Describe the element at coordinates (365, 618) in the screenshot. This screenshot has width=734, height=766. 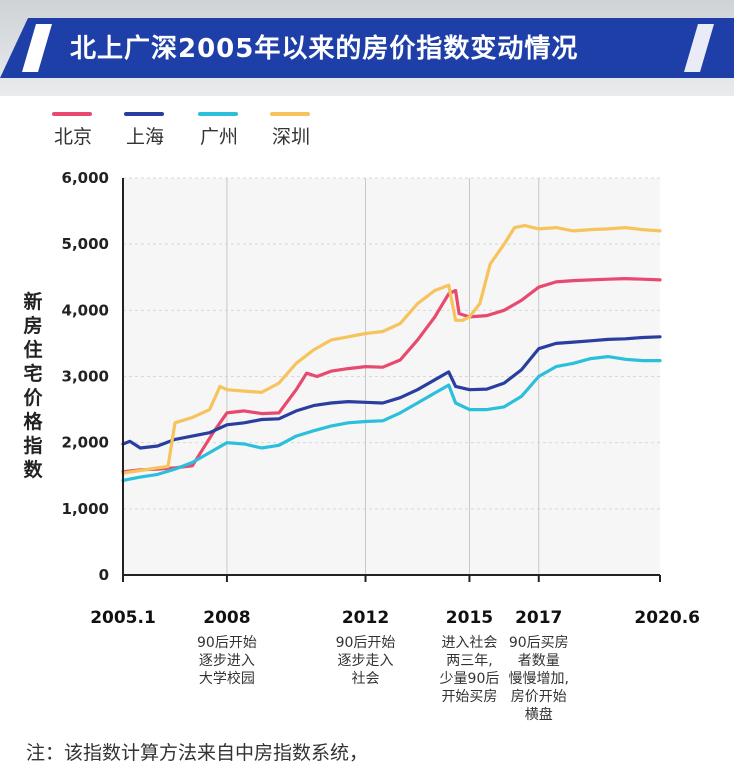
I see `x-tick-label: 2012` at that location.